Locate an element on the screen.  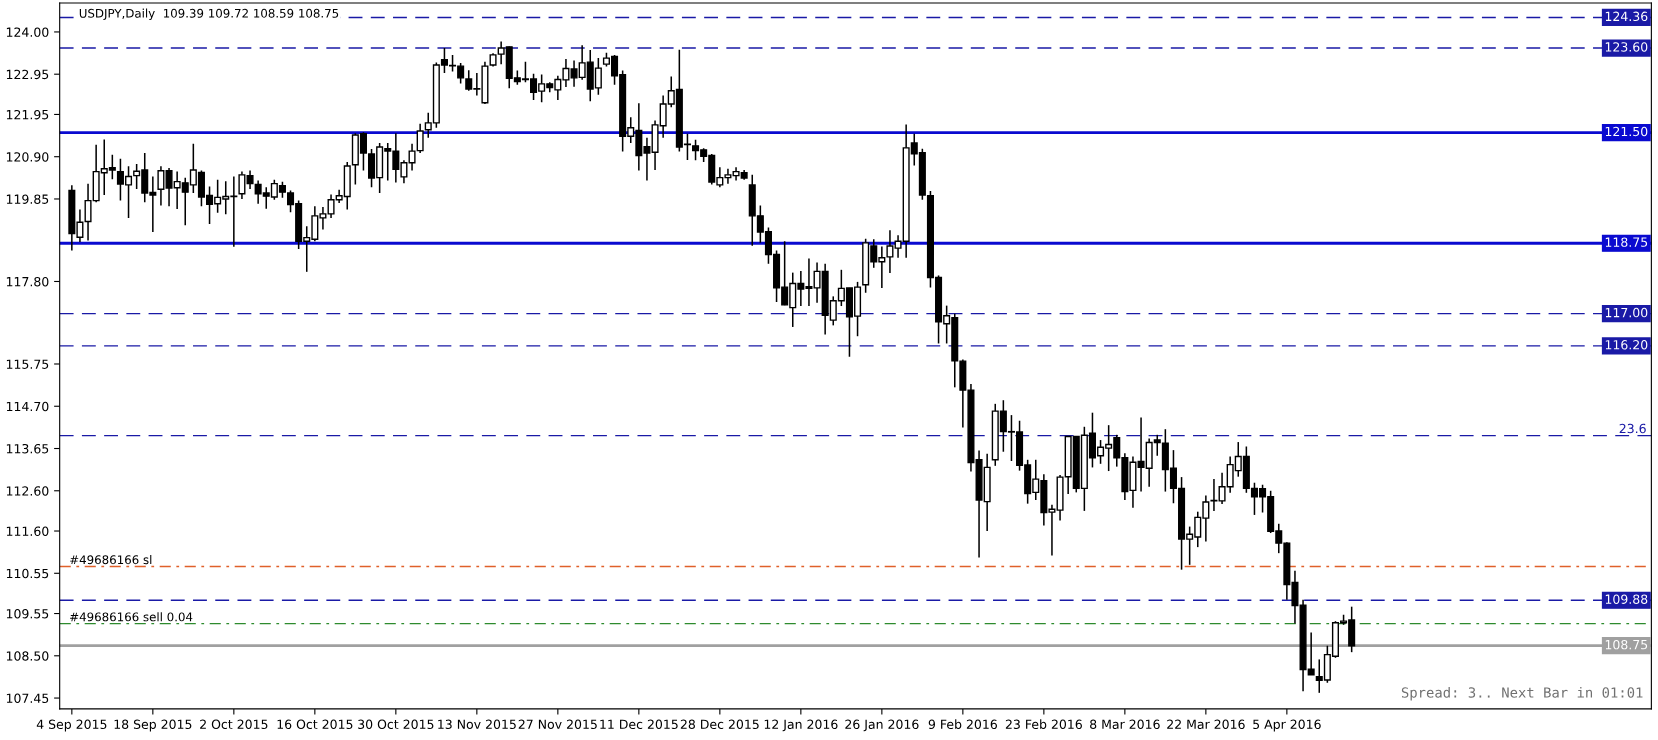
ref-line-label: 121.50 is located at coordinates (1626, 131).